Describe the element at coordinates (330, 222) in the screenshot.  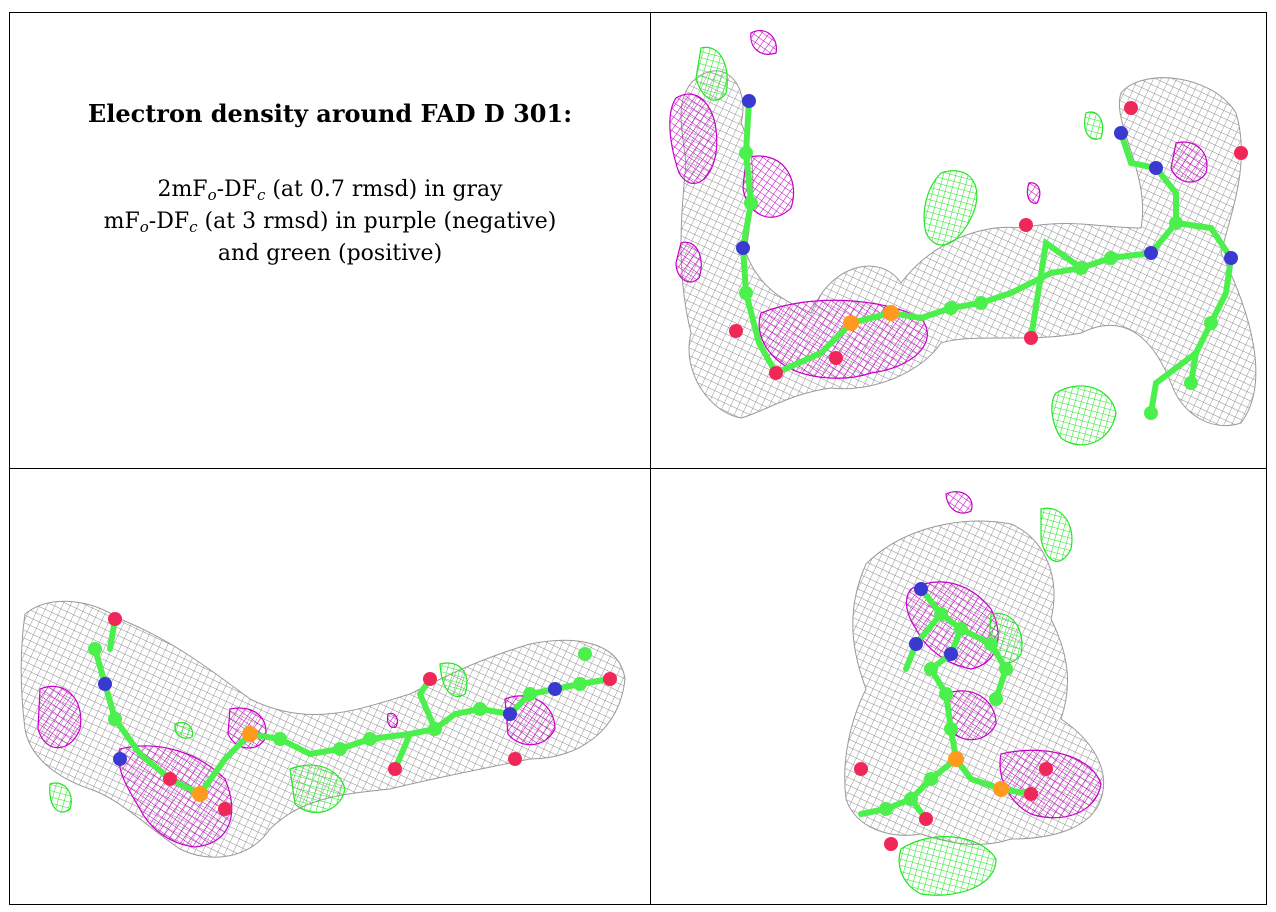
I see `legend-line-fofc: mFo-DFc (at 3 rmsd) in purple (negative)` at that location.